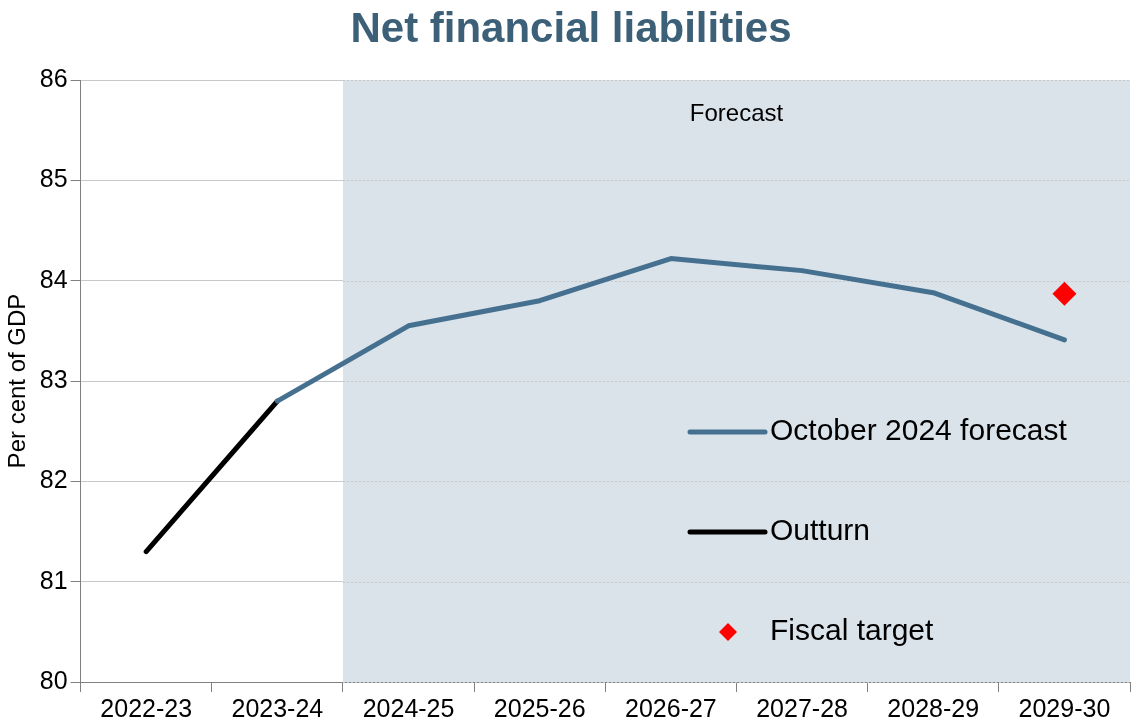 This screenshot has height=728, width=1142. I want to click on y-tick-label: 86, so click(53, 77).